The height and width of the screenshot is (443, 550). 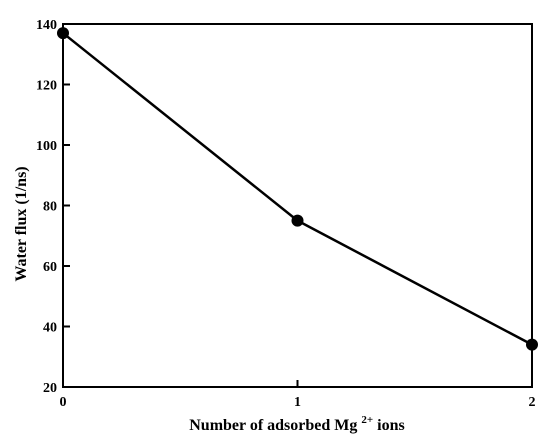 I want to click on x-tick-label: 0, so click(x=63, y=402).